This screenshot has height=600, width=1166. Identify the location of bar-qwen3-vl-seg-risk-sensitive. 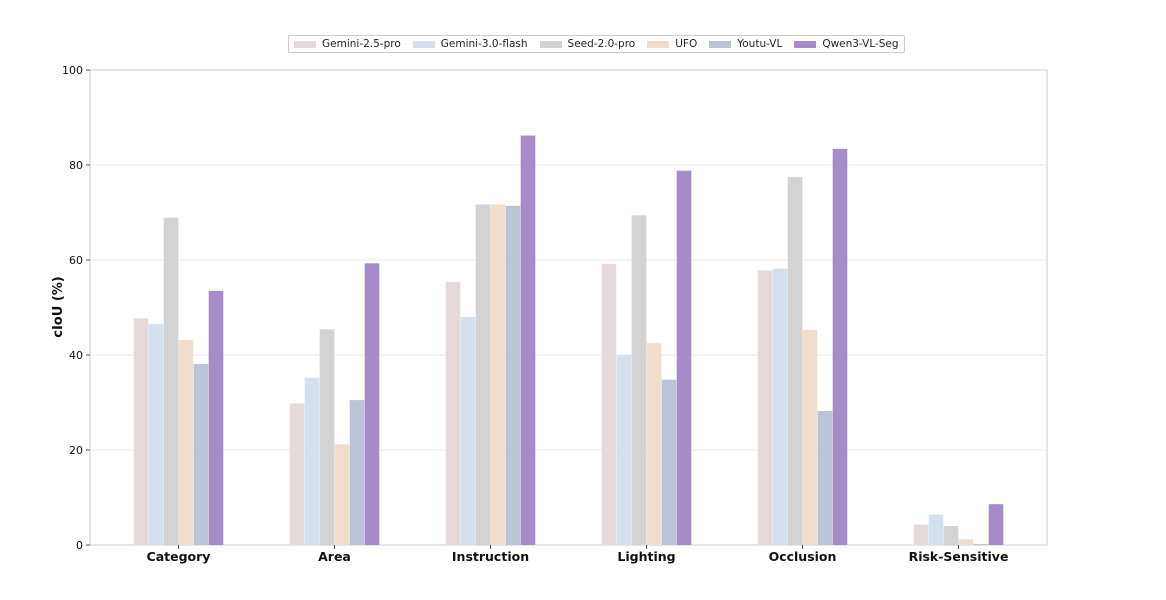
(996, 524).